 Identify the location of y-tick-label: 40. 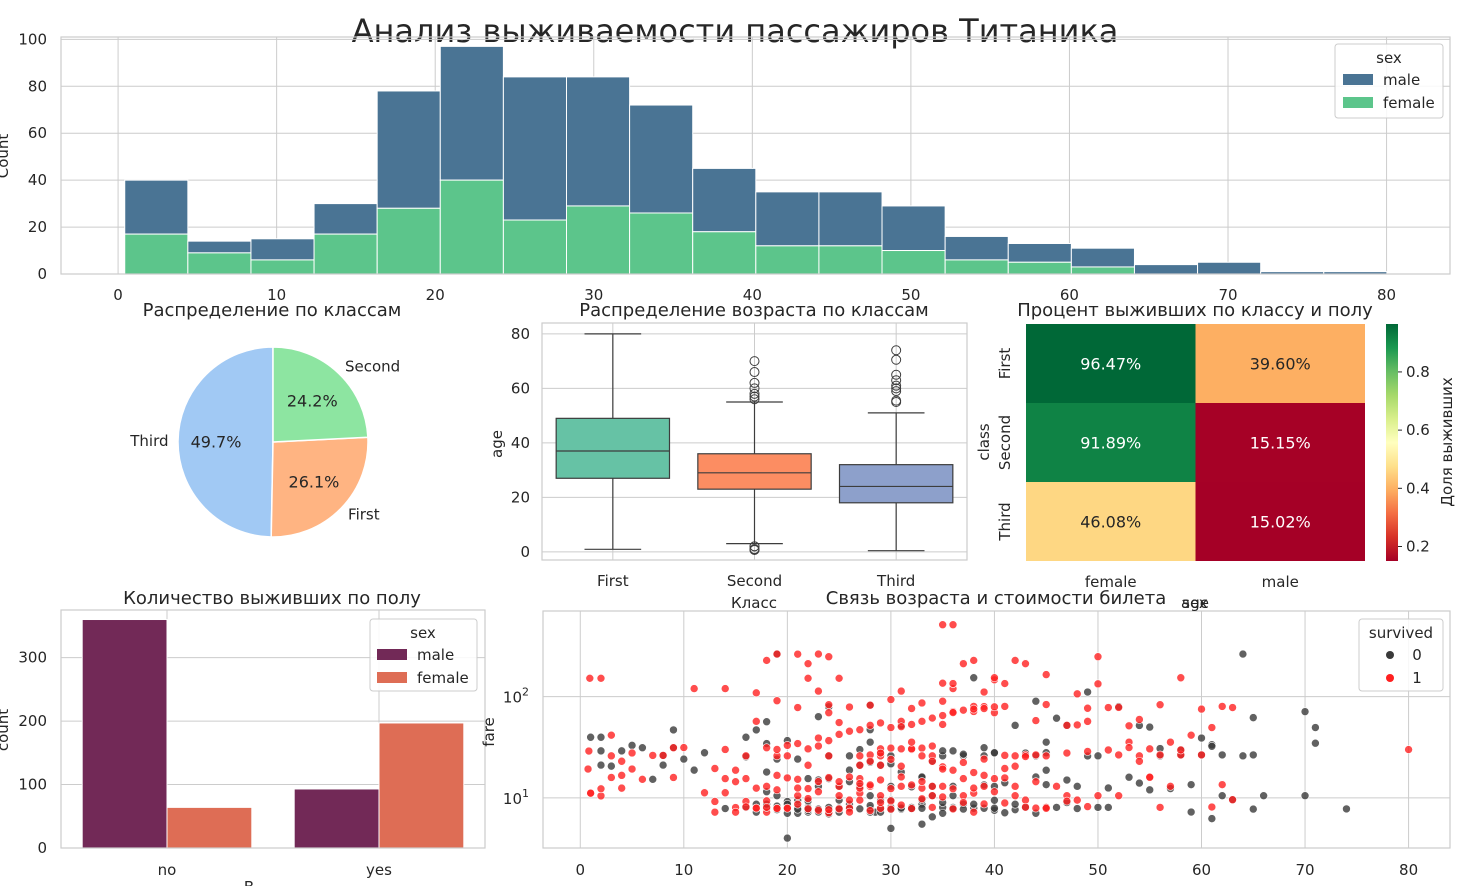
(520, 443).